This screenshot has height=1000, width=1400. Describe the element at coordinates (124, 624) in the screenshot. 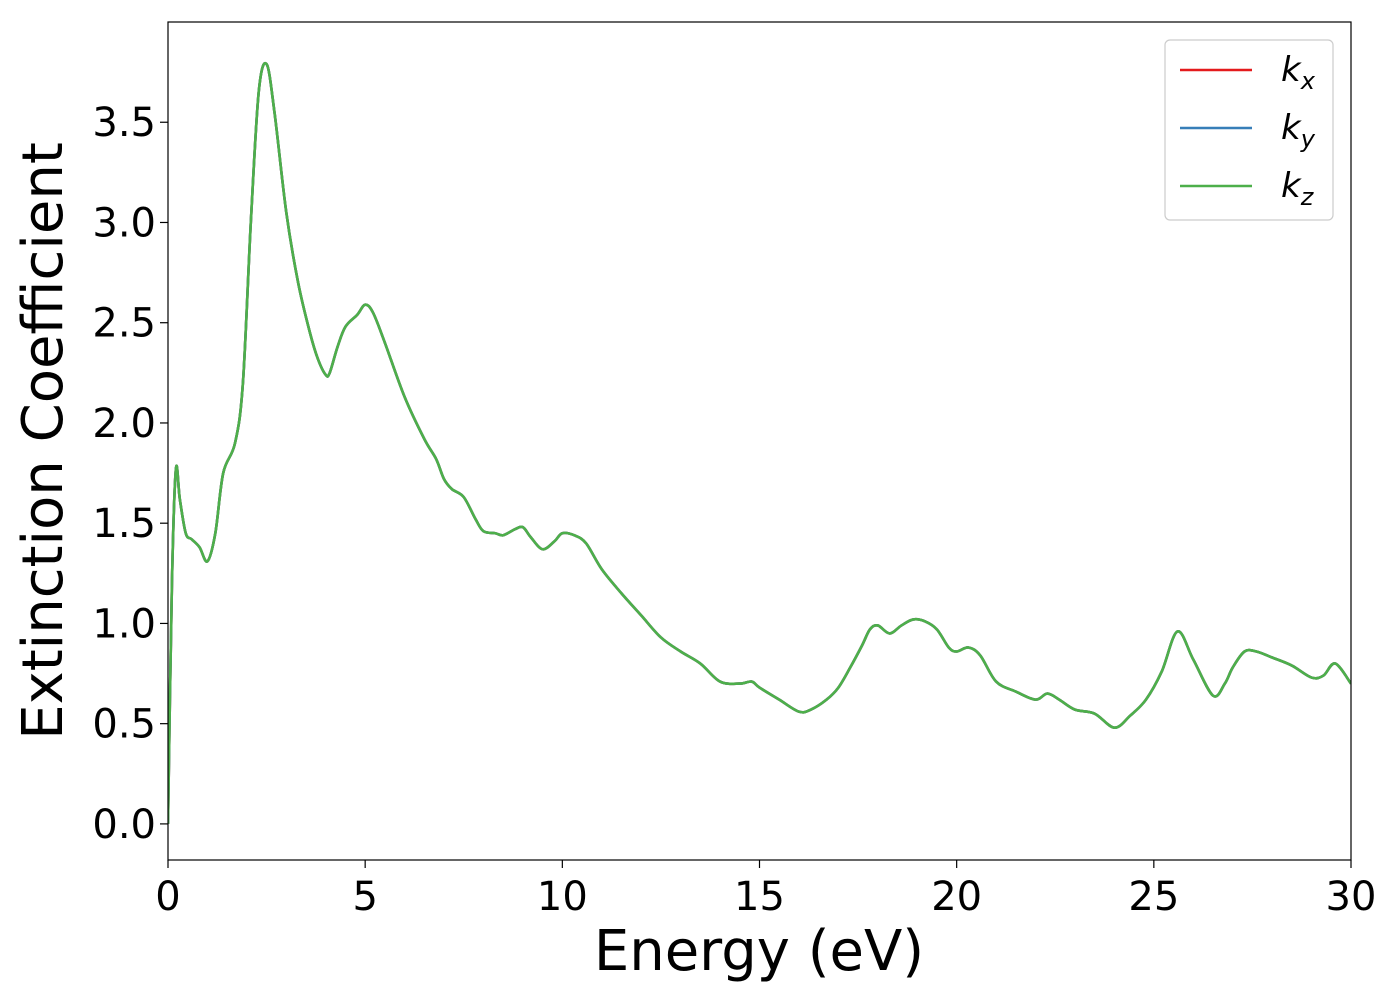

I see `y-tick-label: 1.0` at that location.